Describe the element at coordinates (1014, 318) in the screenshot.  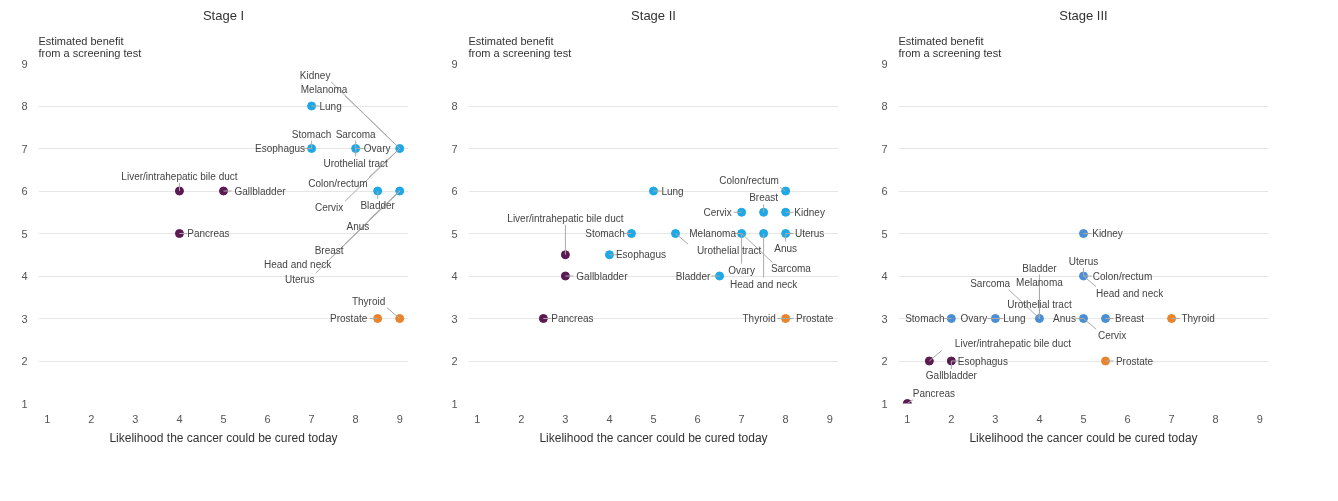
I see `annotation: Lung` at that location.